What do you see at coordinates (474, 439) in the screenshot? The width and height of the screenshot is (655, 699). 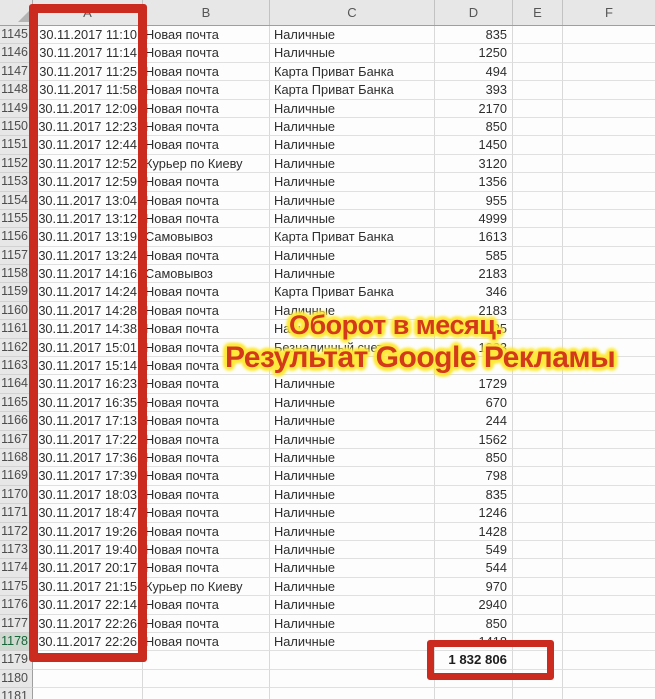 I see `cell-amount: 1562` at bounding box center [474, 439].